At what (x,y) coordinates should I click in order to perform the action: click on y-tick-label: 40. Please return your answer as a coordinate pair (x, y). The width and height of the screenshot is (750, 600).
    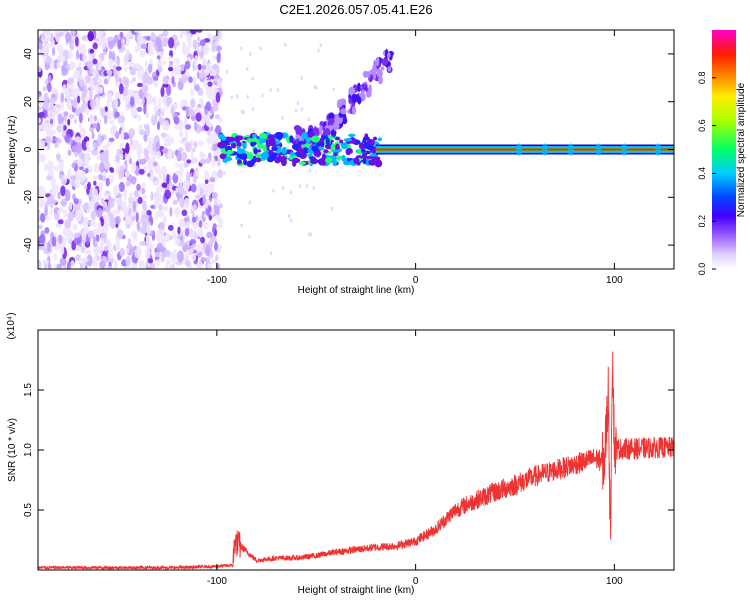
    Looking at the image, I should click on (28, 54).